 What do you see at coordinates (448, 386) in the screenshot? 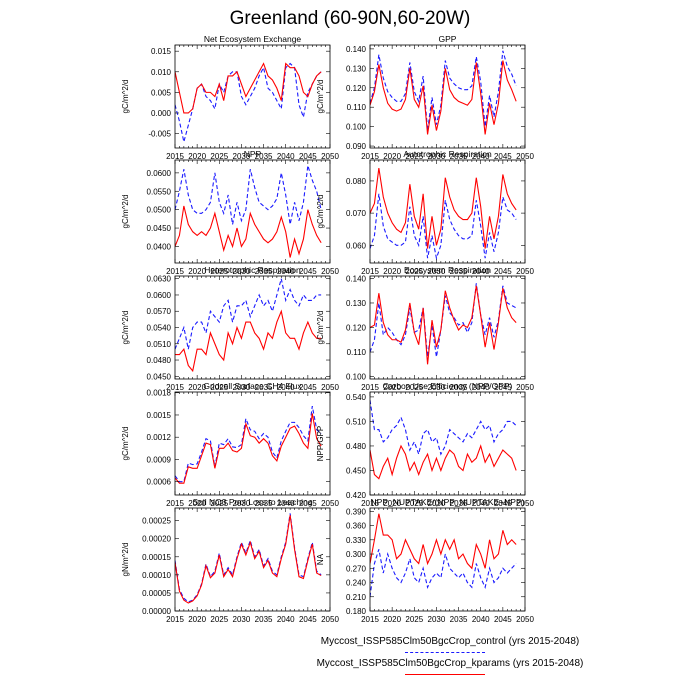
I see `panel-title: Carbon Use Efficiency (NPP/GPP)` at bounding box center [448, 386].